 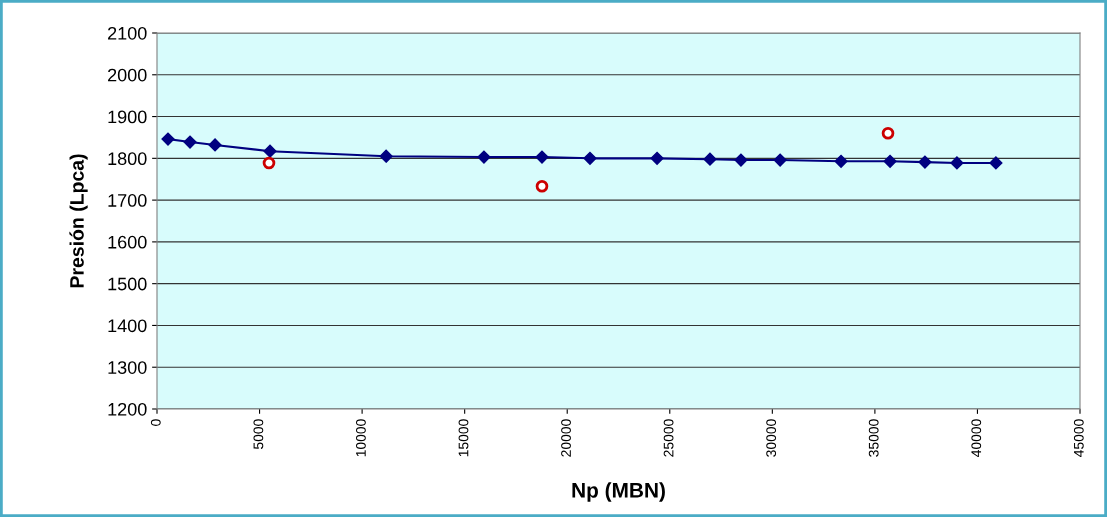 What do you see at coordinates (127, 409) in the screenshot?
I see `y-tick-label: 1200` at bounding box center [127, 409].